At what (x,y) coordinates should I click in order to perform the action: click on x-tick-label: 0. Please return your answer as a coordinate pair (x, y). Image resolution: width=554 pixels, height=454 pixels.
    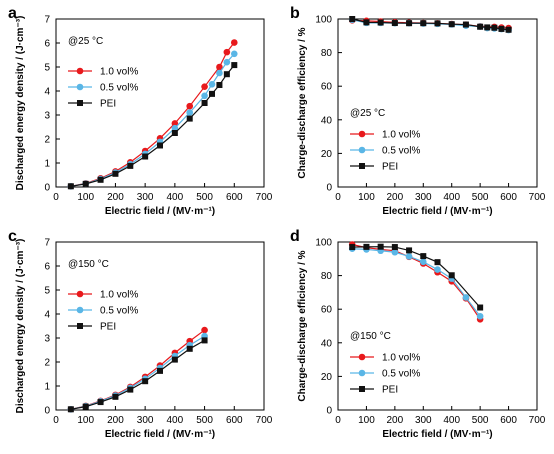
    Looking at the image, I should click on (338, 420).